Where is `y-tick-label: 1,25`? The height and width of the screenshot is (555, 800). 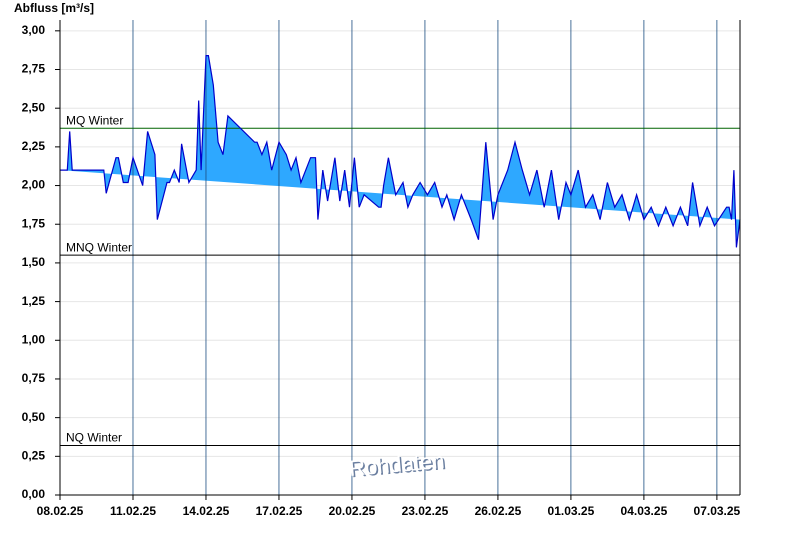
y-tick-label: 1,25 is located at coordinates (34, 301).